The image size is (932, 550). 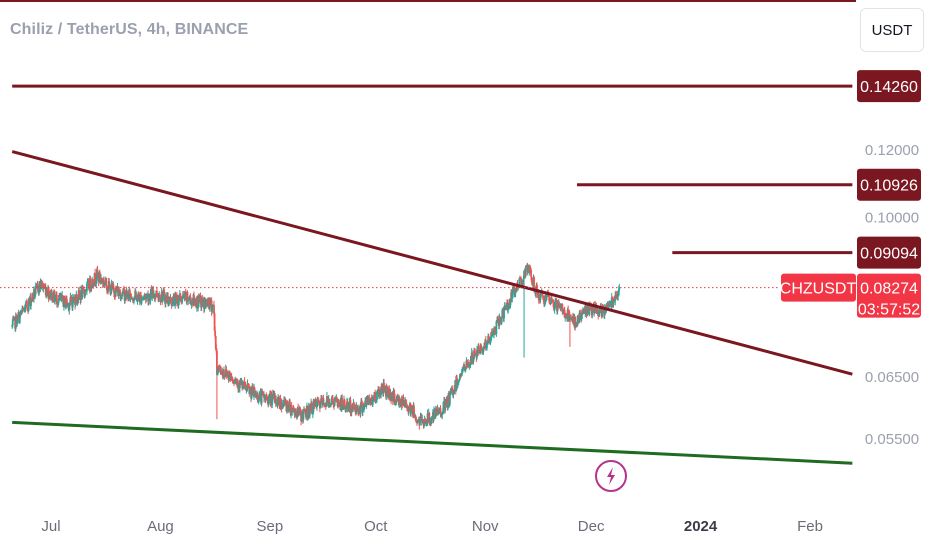 I want to click on time-axis: Jul Aug Sep Oct Nov Dec 2024 Feb, so click(x=432, y=526).